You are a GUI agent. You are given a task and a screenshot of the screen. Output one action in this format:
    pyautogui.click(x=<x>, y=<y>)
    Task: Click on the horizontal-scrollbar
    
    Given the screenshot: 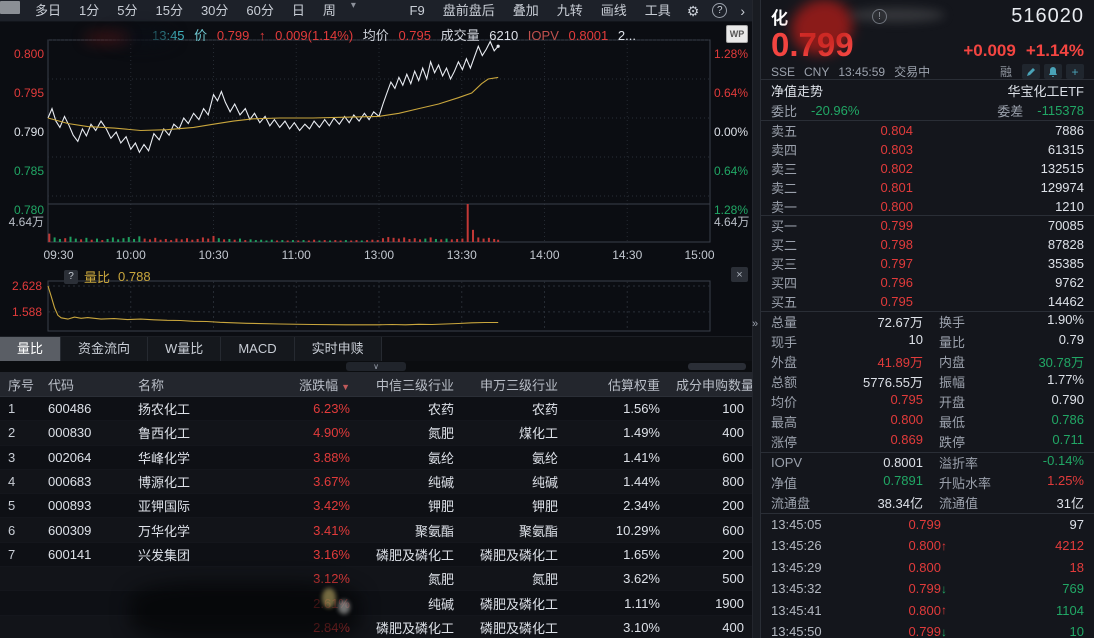 What is the action you would take?
    pyautogui.click(x=717, y=366)
    